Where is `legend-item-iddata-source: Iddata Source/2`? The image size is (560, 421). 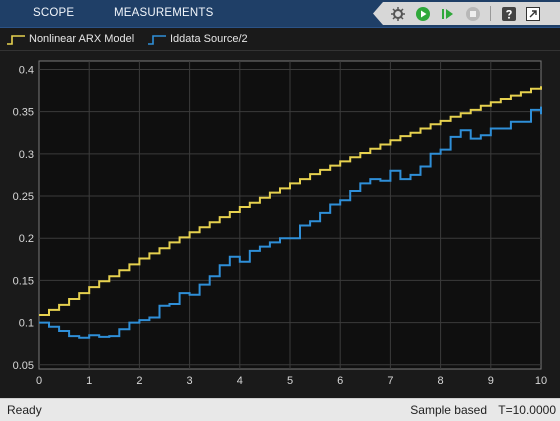 legend-item-iddata-source: Iddata Source/2 is located at coordinates (197, 39).